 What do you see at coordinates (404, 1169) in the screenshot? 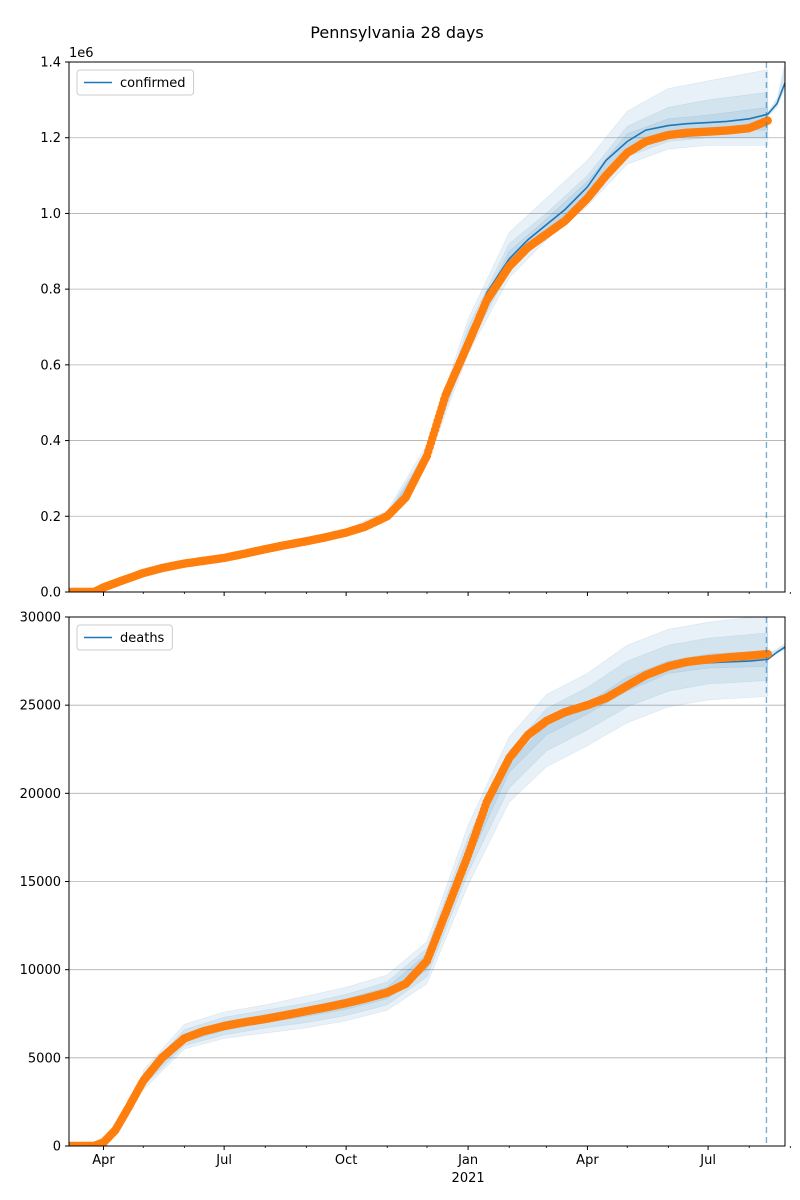
I see `x-axis: Apr Jul Oct Jan Apr Jul 2021` at bounding box center [404, 1169].